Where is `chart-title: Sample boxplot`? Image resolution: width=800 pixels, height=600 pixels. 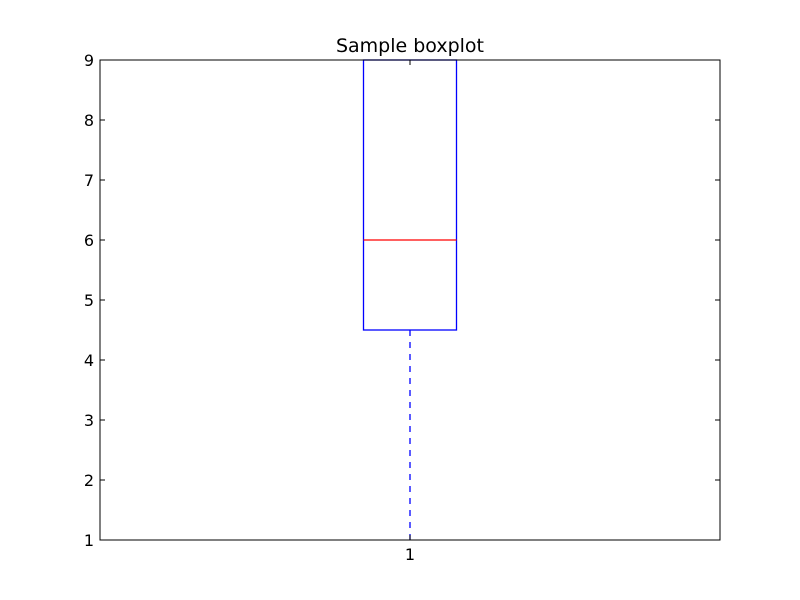
chart-title: Sample boxplot is located at coordinates (410, 46).